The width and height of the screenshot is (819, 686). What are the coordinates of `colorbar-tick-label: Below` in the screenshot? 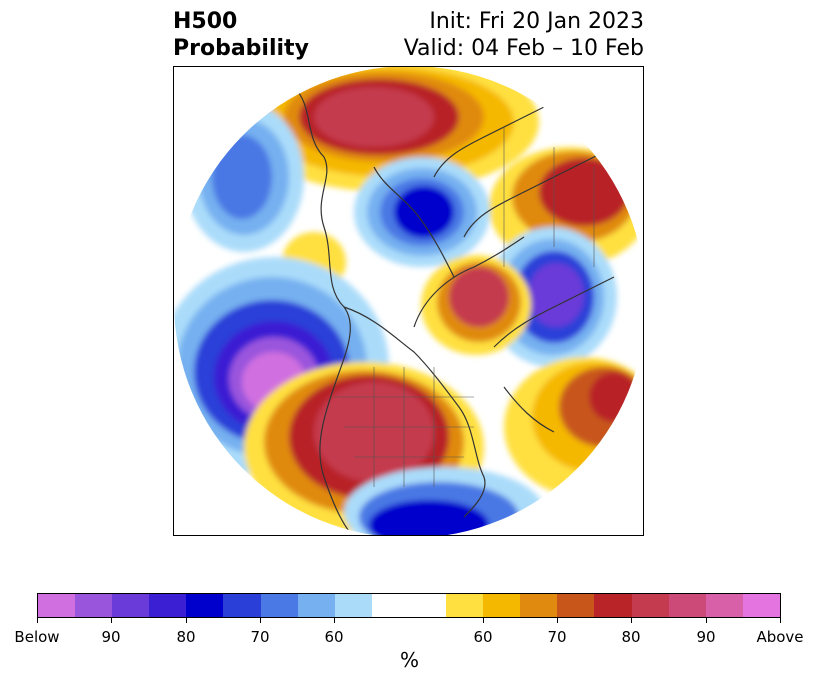 It's located at (37, 637).